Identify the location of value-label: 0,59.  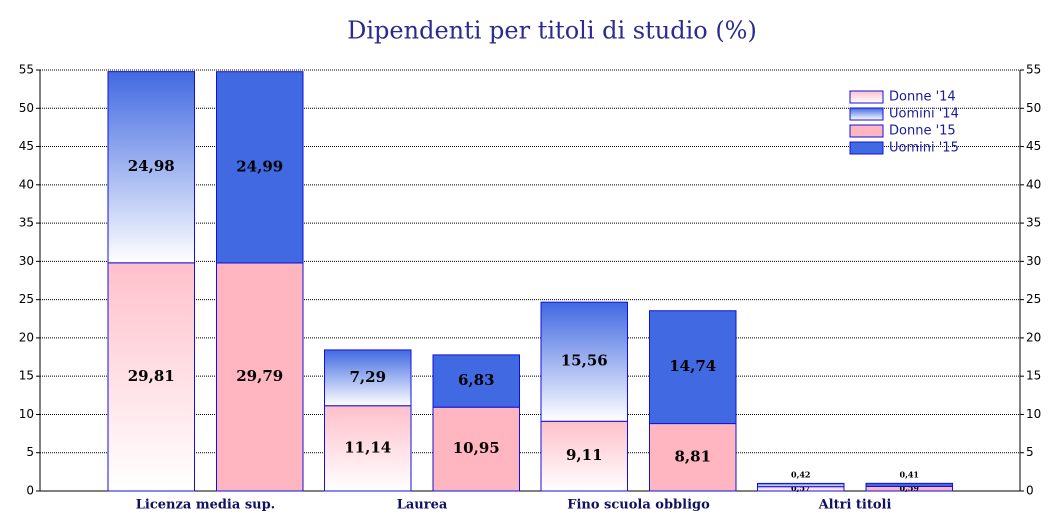
(910, 488).